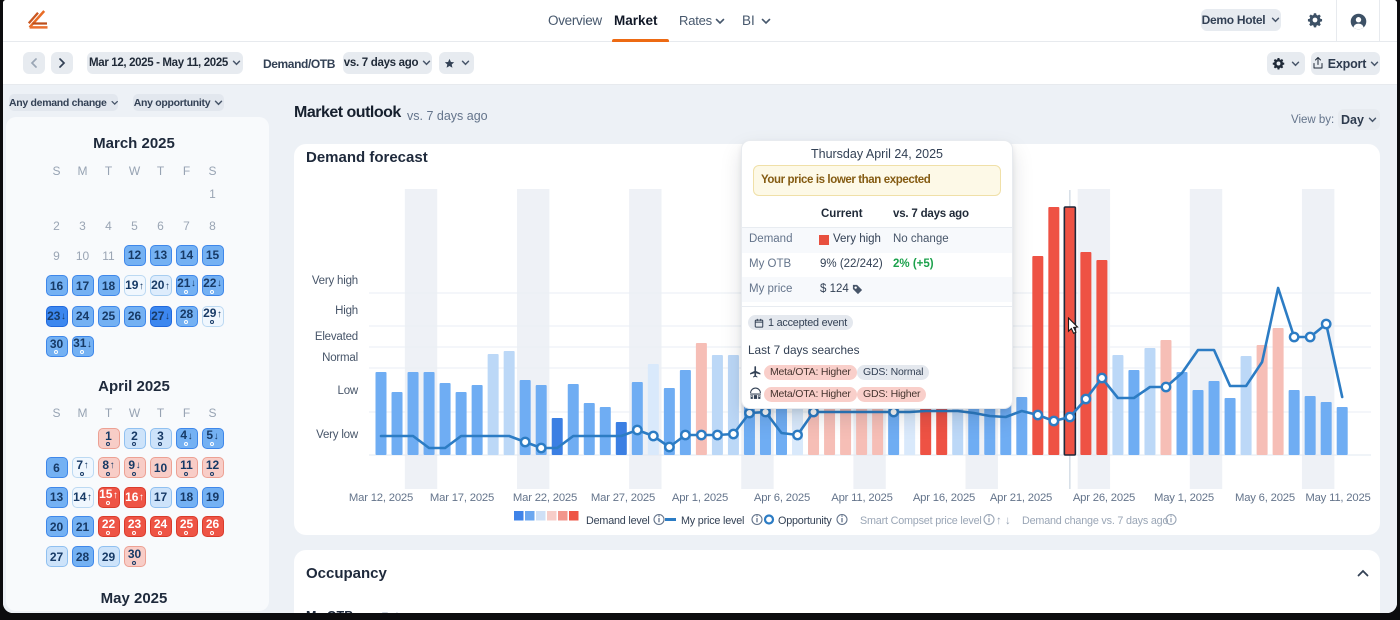 Image resolution: width=1400 pixels, height=620 pixels. Describe the element at coordinates (944, 498) in the screenshot. I see `svg-text: Apr 16, 2025` at that location.